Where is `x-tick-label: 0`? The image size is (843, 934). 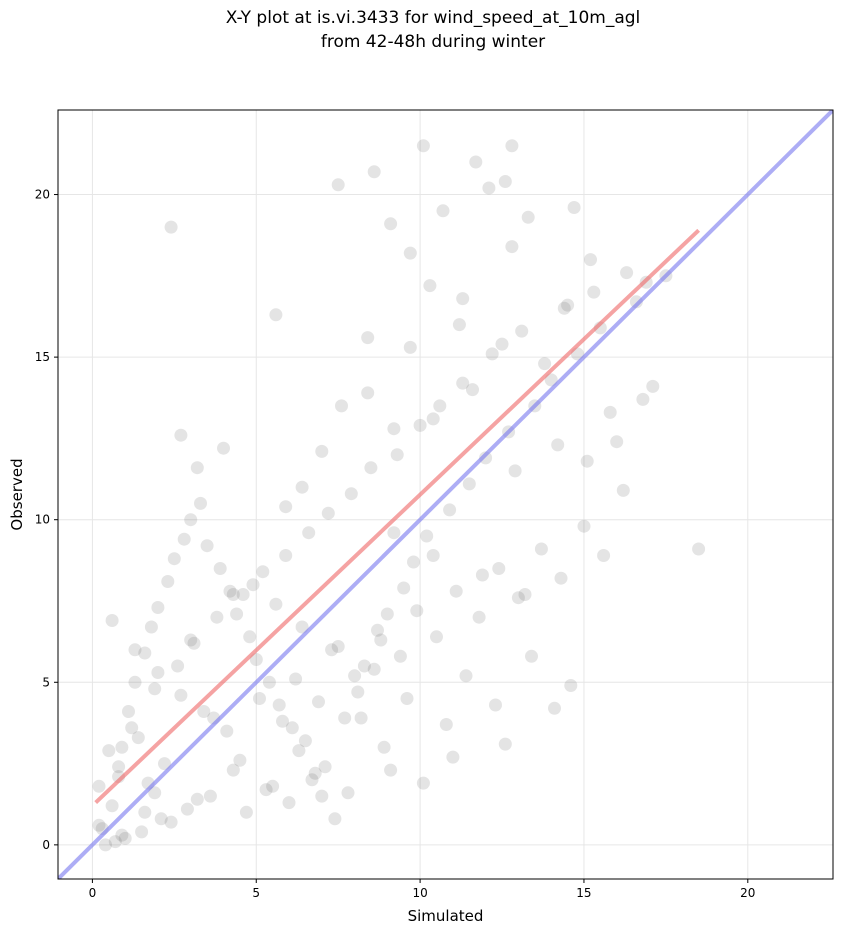
x-tick-label: 0 is located at coordinates (93, 893).